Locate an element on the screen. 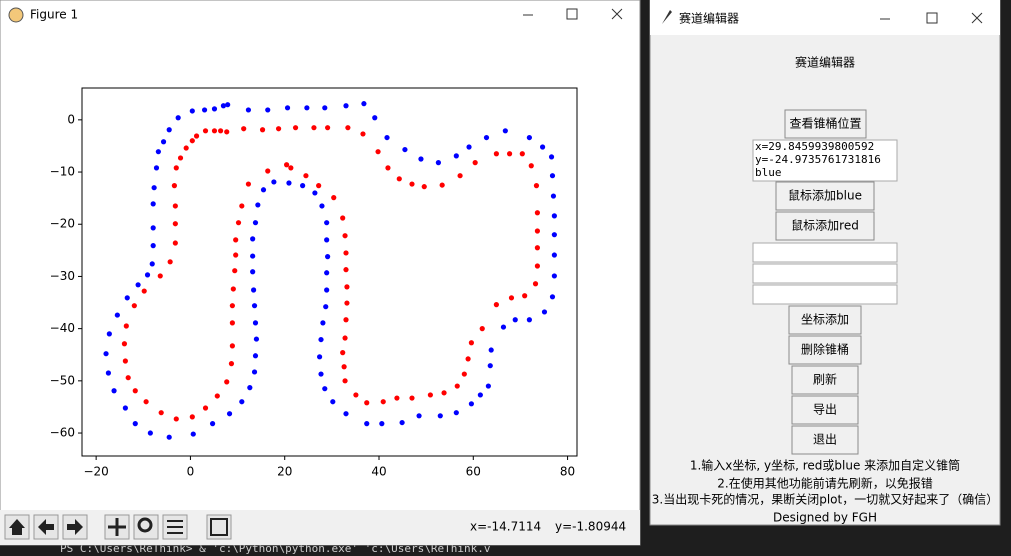 Image resolution: width=1011 pixels, height=556 pixels. y-tick-label: −50 is located at coordinates (62, 380).